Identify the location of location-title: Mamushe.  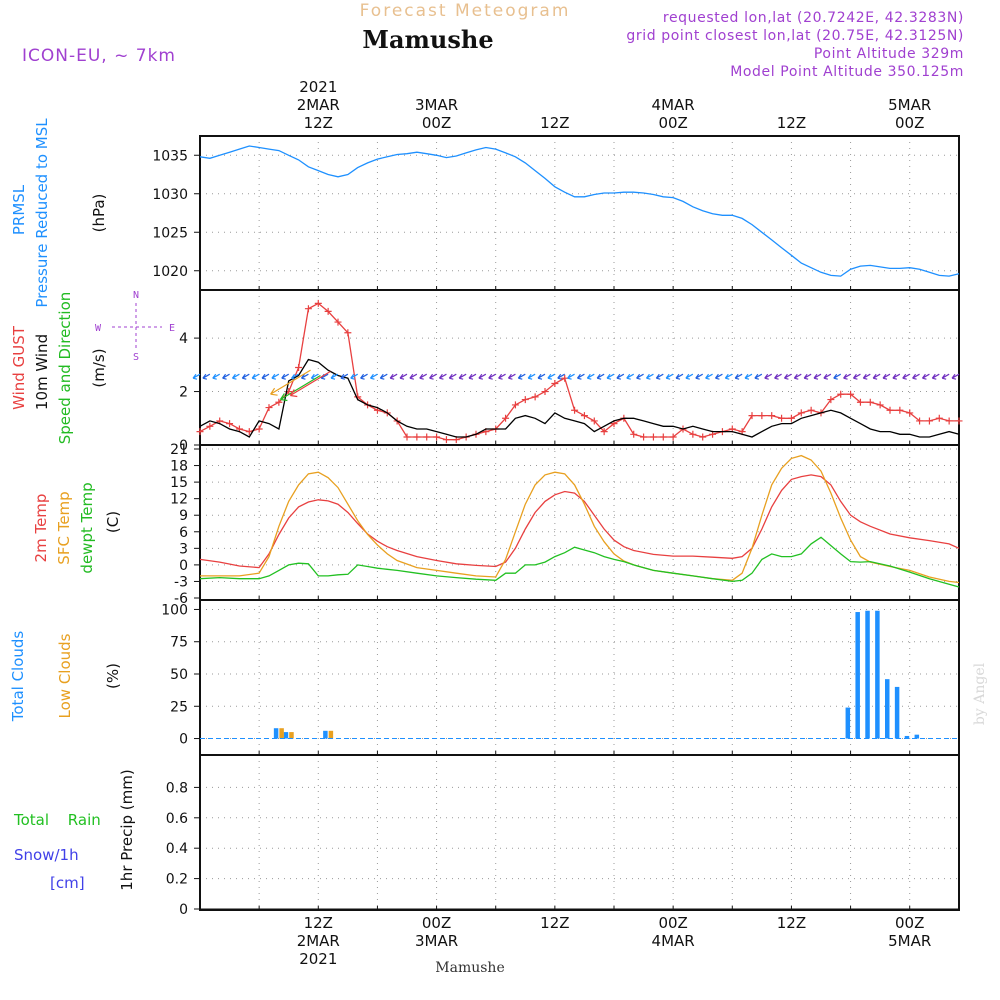
(427, 39).